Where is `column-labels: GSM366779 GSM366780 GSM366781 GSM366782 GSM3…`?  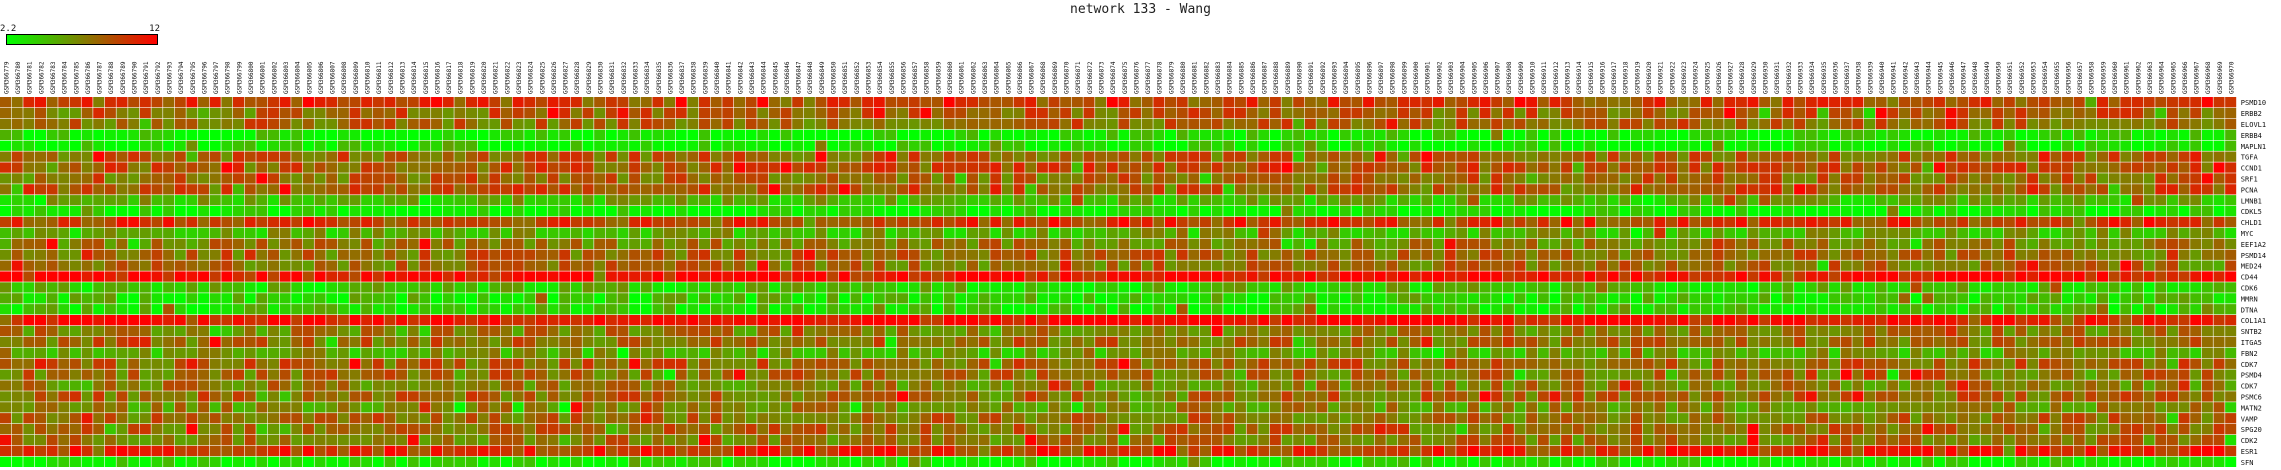 column-labels: GSM366779 GSM366780 GSM366781 GSM366782 GSM3… is located at coordinates (1119, 77).